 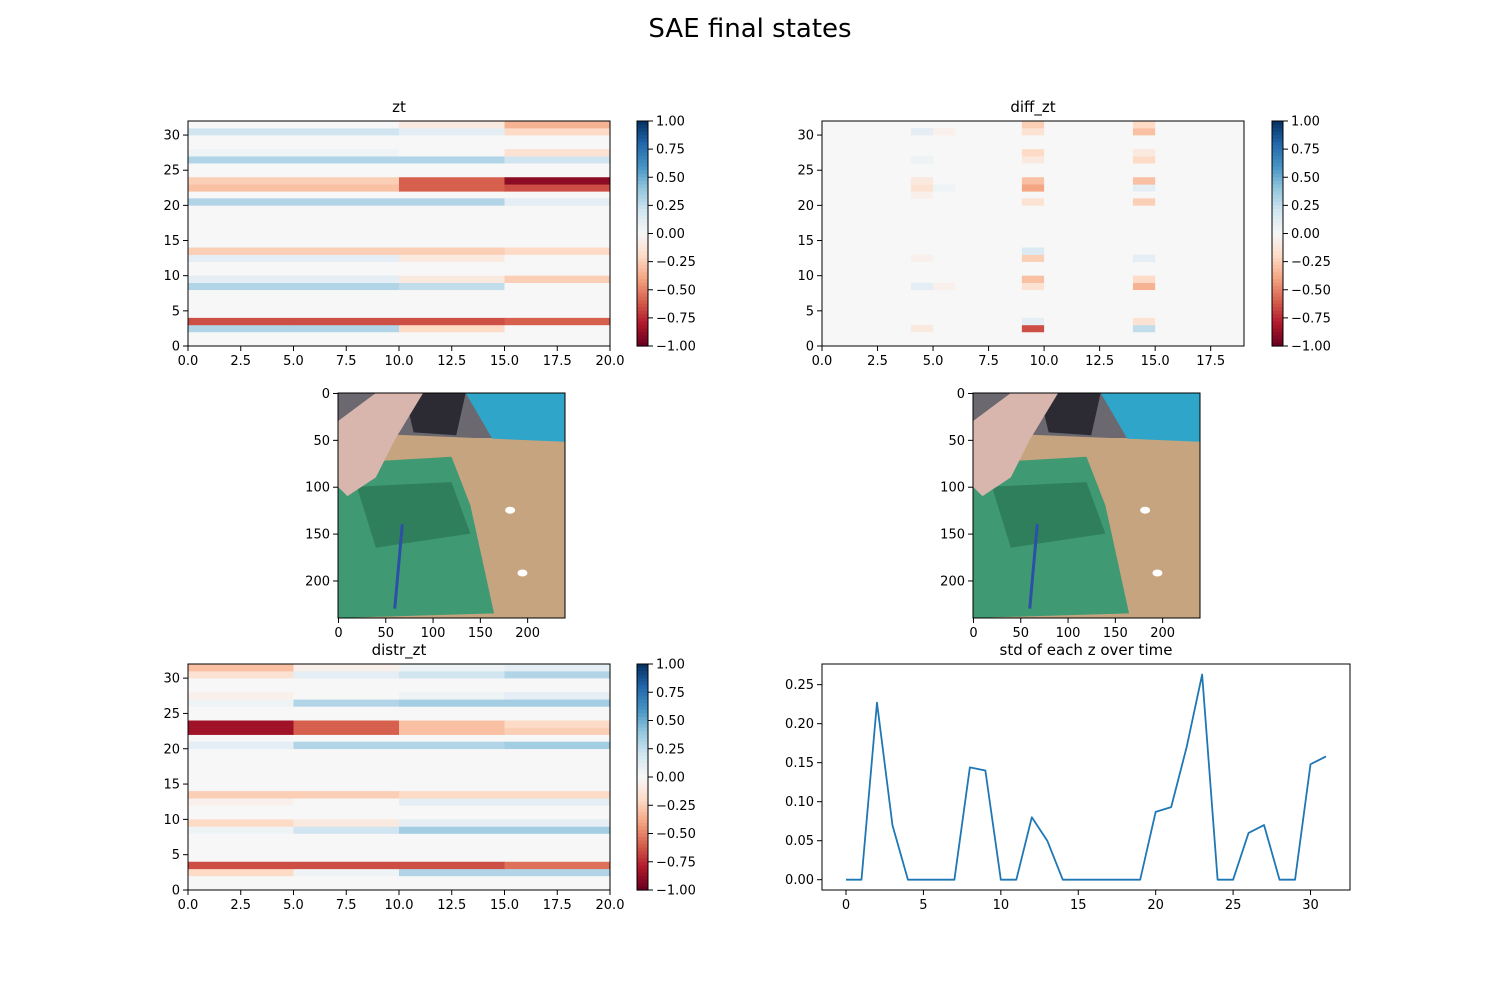 What do you see at coordinates (923, 905) in the screenshot?
I see `x-tick-label: 5` at bounding box center [923, 905].